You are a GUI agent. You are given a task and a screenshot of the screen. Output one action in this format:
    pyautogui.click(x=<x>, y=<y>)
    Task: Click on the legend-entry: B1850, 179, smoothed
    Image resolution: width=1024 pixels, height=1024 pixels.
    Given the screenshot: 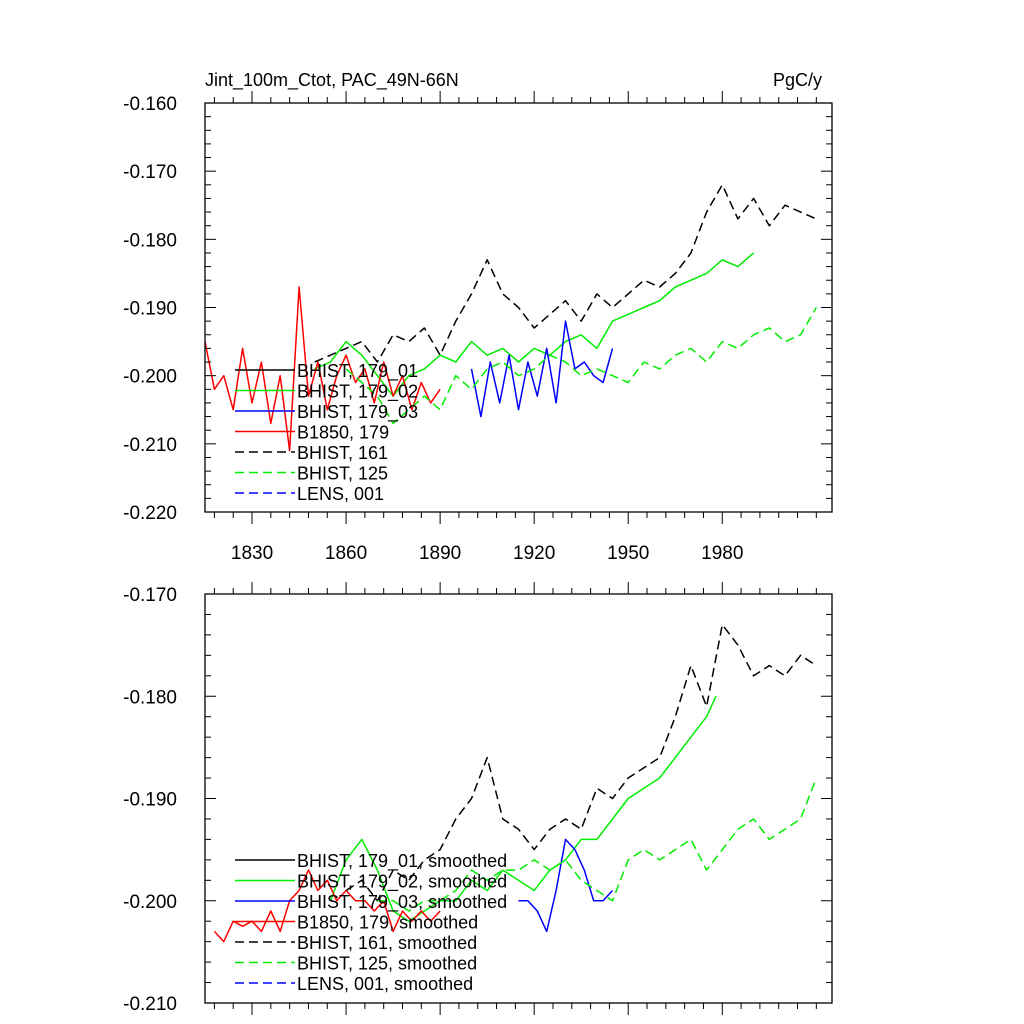 What is the action you would take?
    pyautogui.click(x=387, y=923)
    